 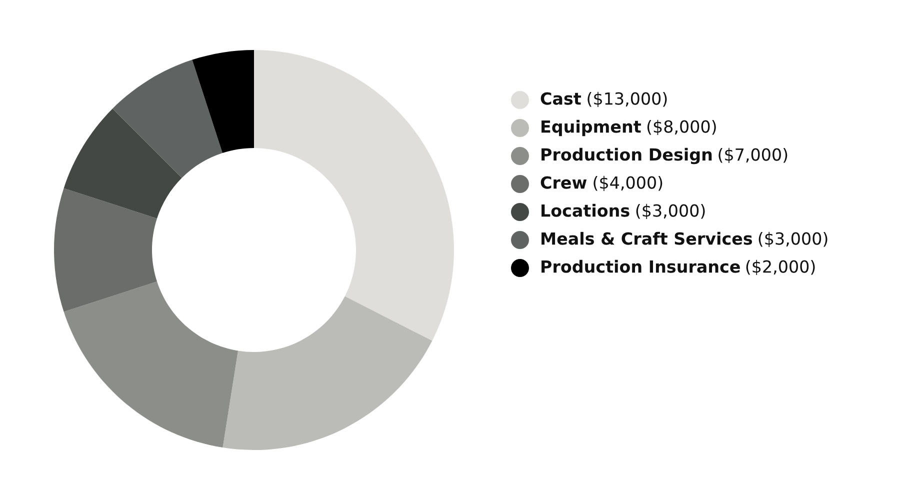 What do you see at coordinates (681, 128) in the screenshot?
I see `data-label: ($8,000)` at bounding box center [681, 128].